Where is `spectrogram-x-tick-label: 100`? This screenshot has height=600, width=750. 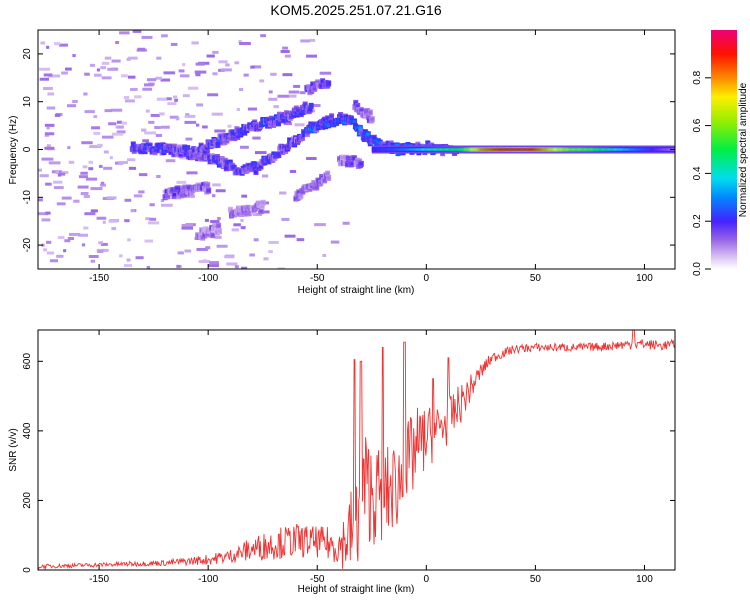 spectrogram-x-tick-label: 100 is located at coordinates (644, 278).